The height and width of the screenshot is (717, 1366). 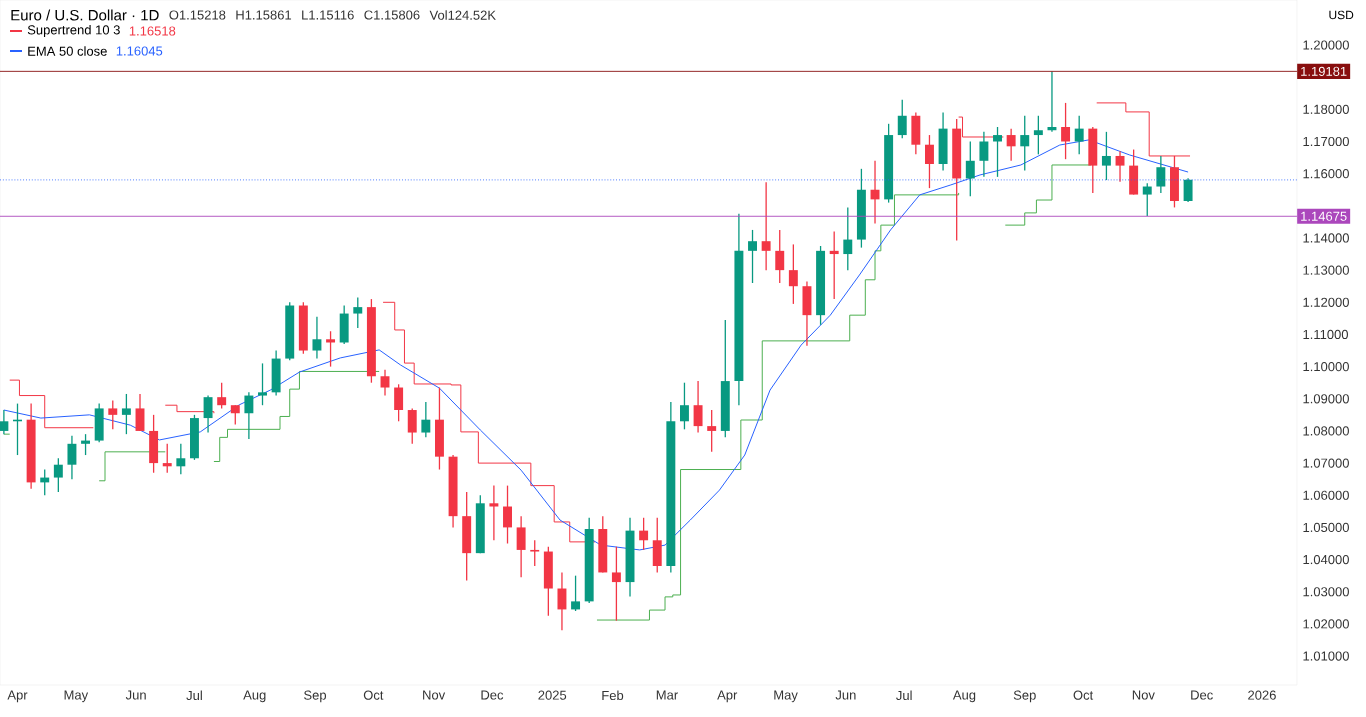 What do you see at coordinates (462, 15) in the screenshot?
I see `annotation: Vol124.52K` at bounding box center [462, 15].